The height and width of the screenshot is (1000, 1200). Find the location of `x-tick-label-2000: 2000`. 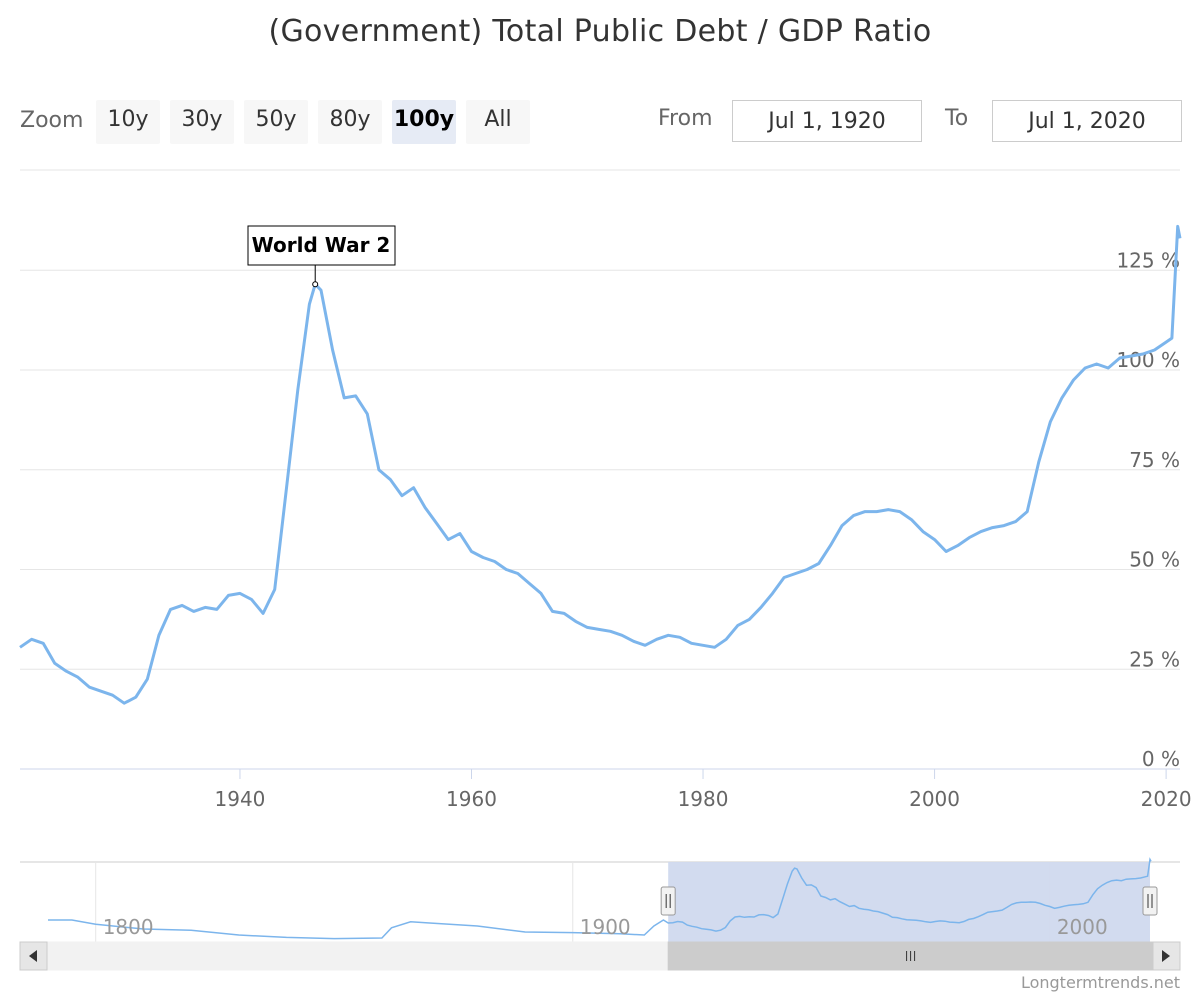

x-tick-label-2000: 2000 is located at coordinates (934, 799).